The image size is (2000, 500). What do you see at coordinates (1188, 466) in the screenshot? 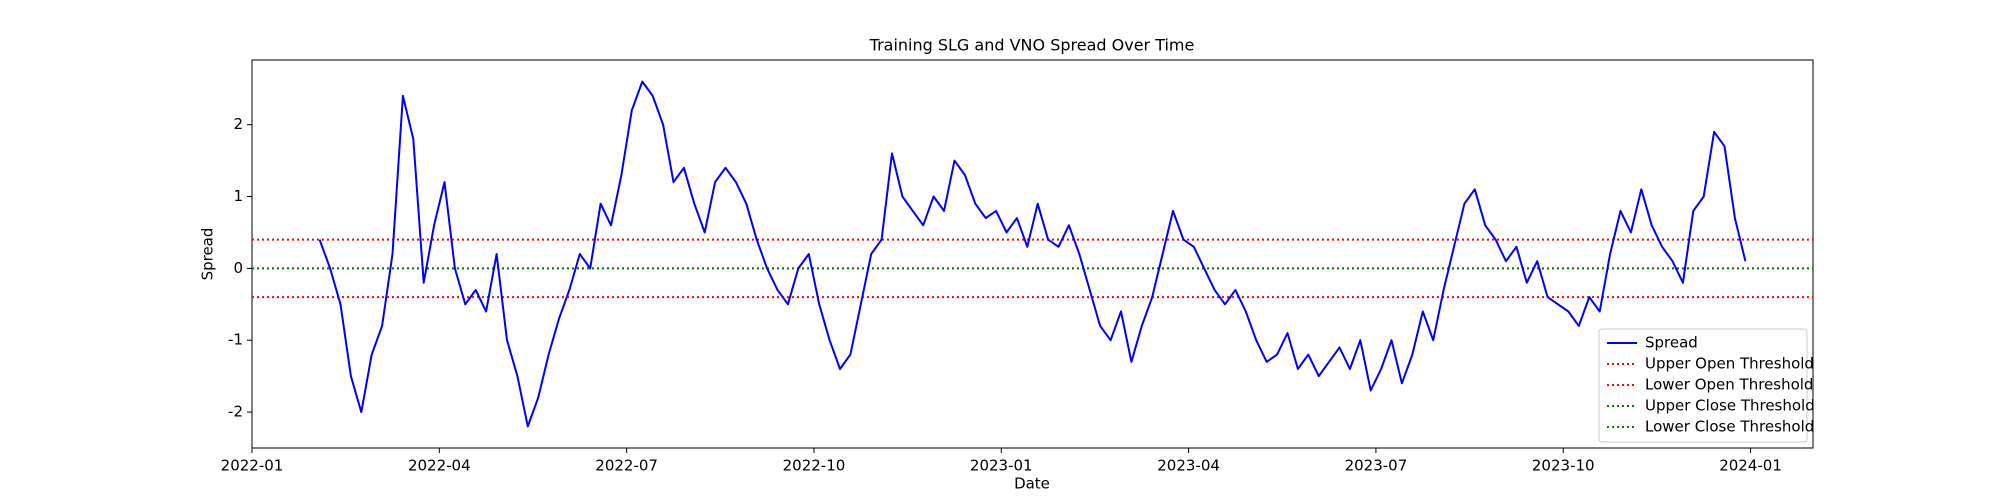
I see `x-tick-label: 2023-04` at bounding box center [1188, 466].